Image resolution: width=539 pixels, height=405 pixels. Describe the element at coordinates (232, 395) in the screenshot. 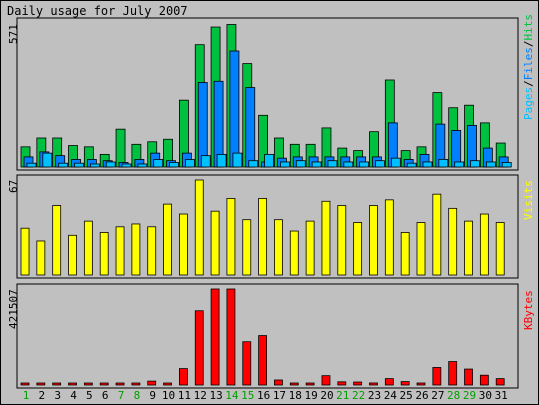

I see `day-label-14: 14` at that location.